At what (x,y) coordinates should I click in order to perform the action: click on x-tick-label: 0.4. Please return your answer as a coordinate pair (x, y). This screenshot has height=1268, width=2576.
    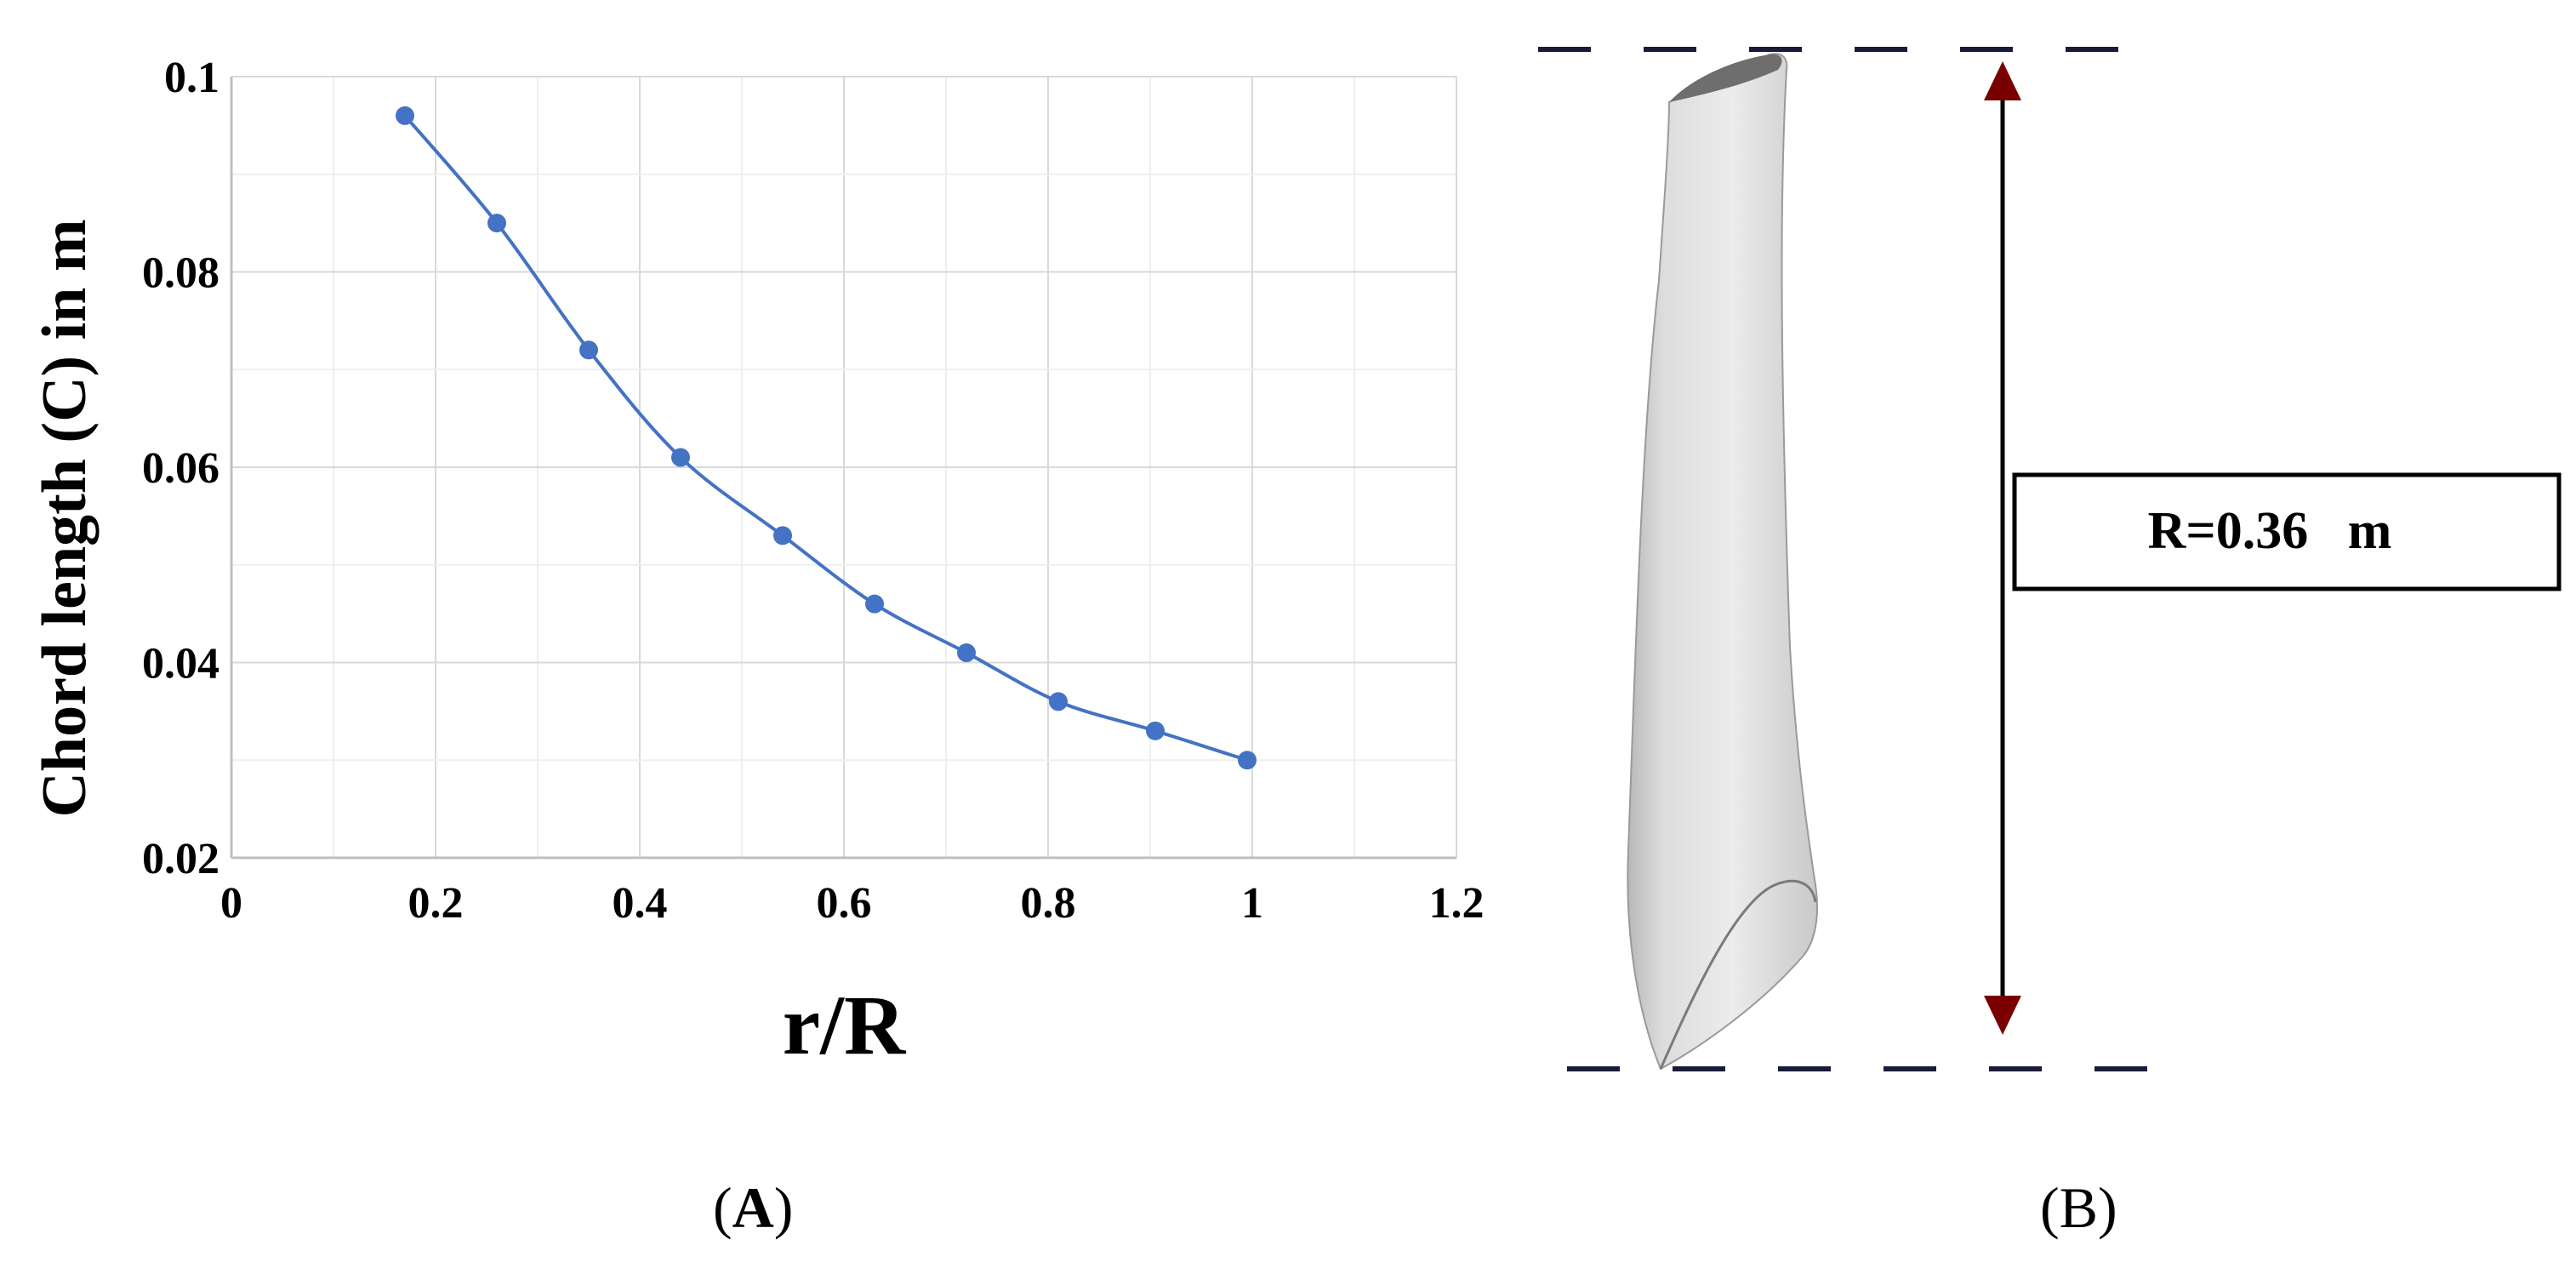
    Looking at the image, I should click on (641, 903).